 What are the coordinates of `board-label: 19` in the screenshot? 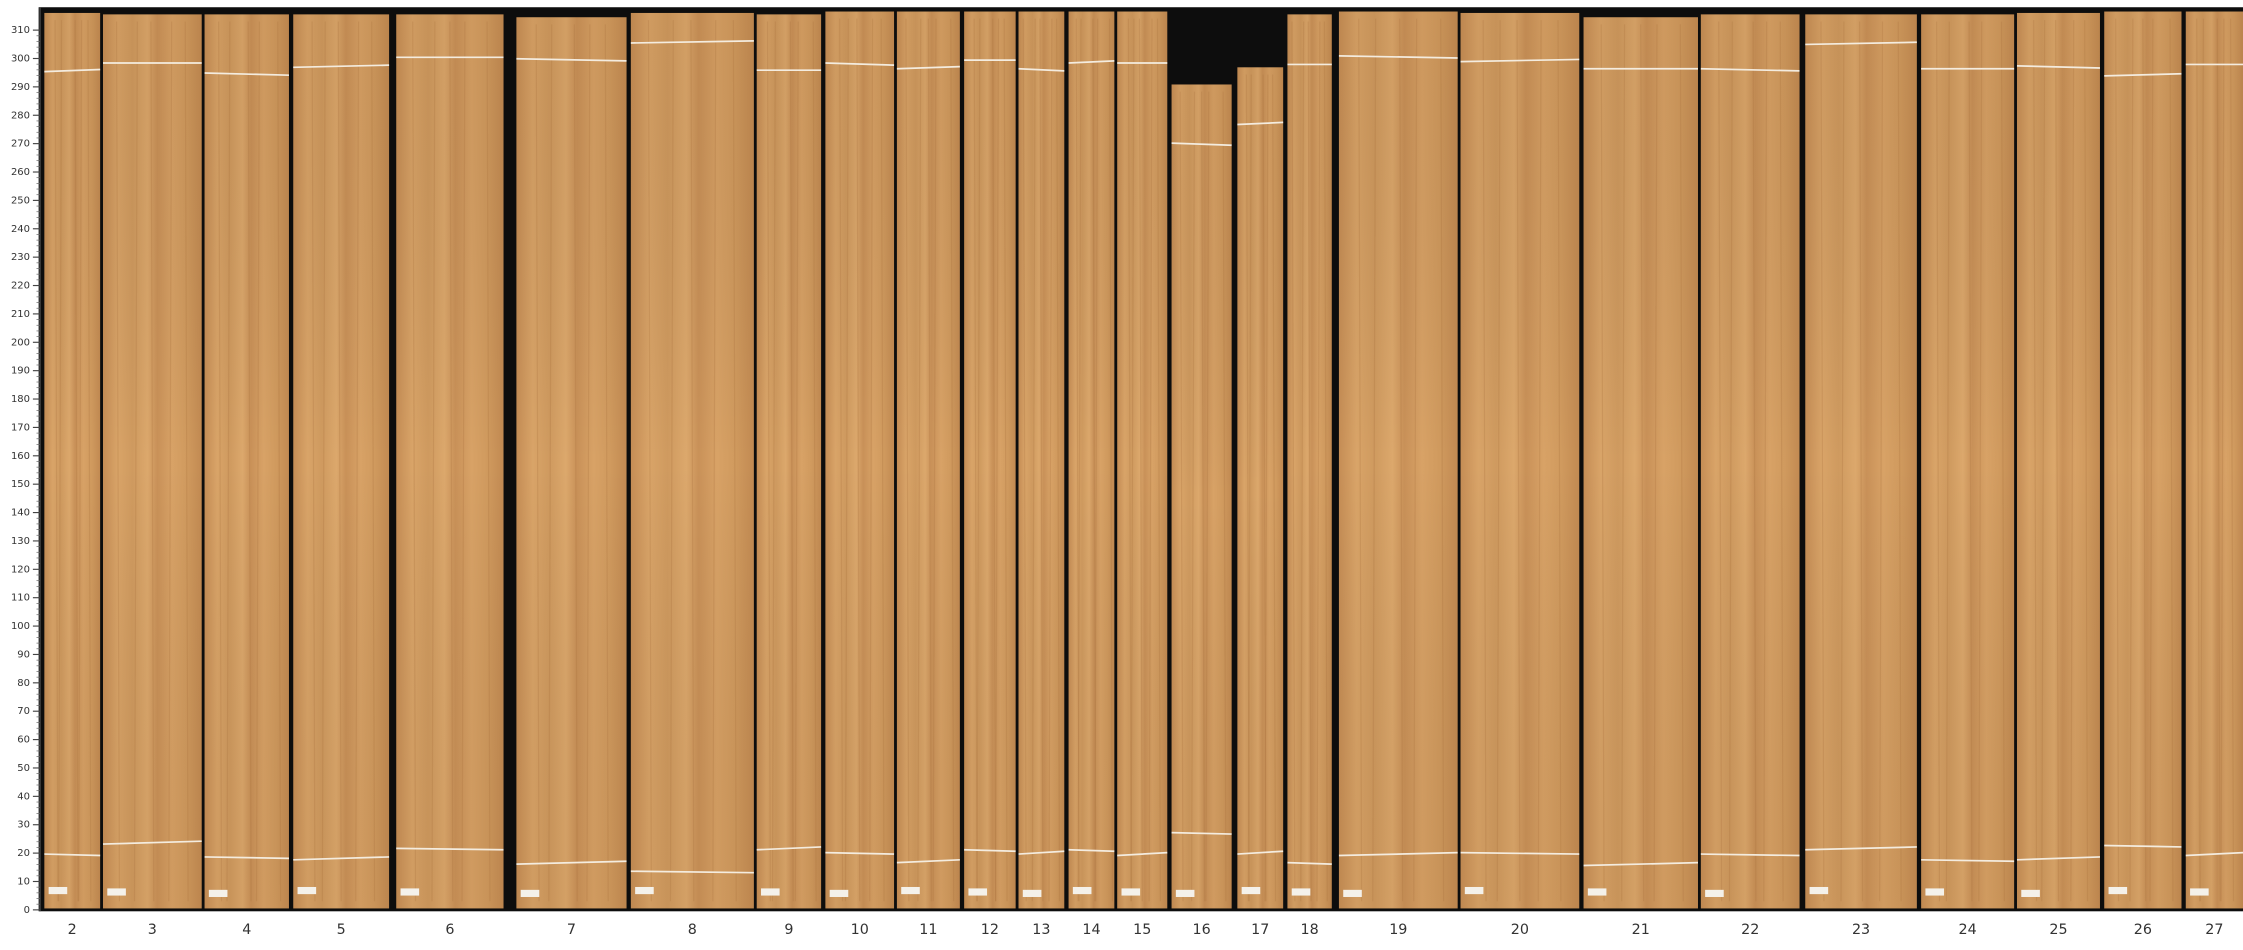 It's located at (1398, 930).